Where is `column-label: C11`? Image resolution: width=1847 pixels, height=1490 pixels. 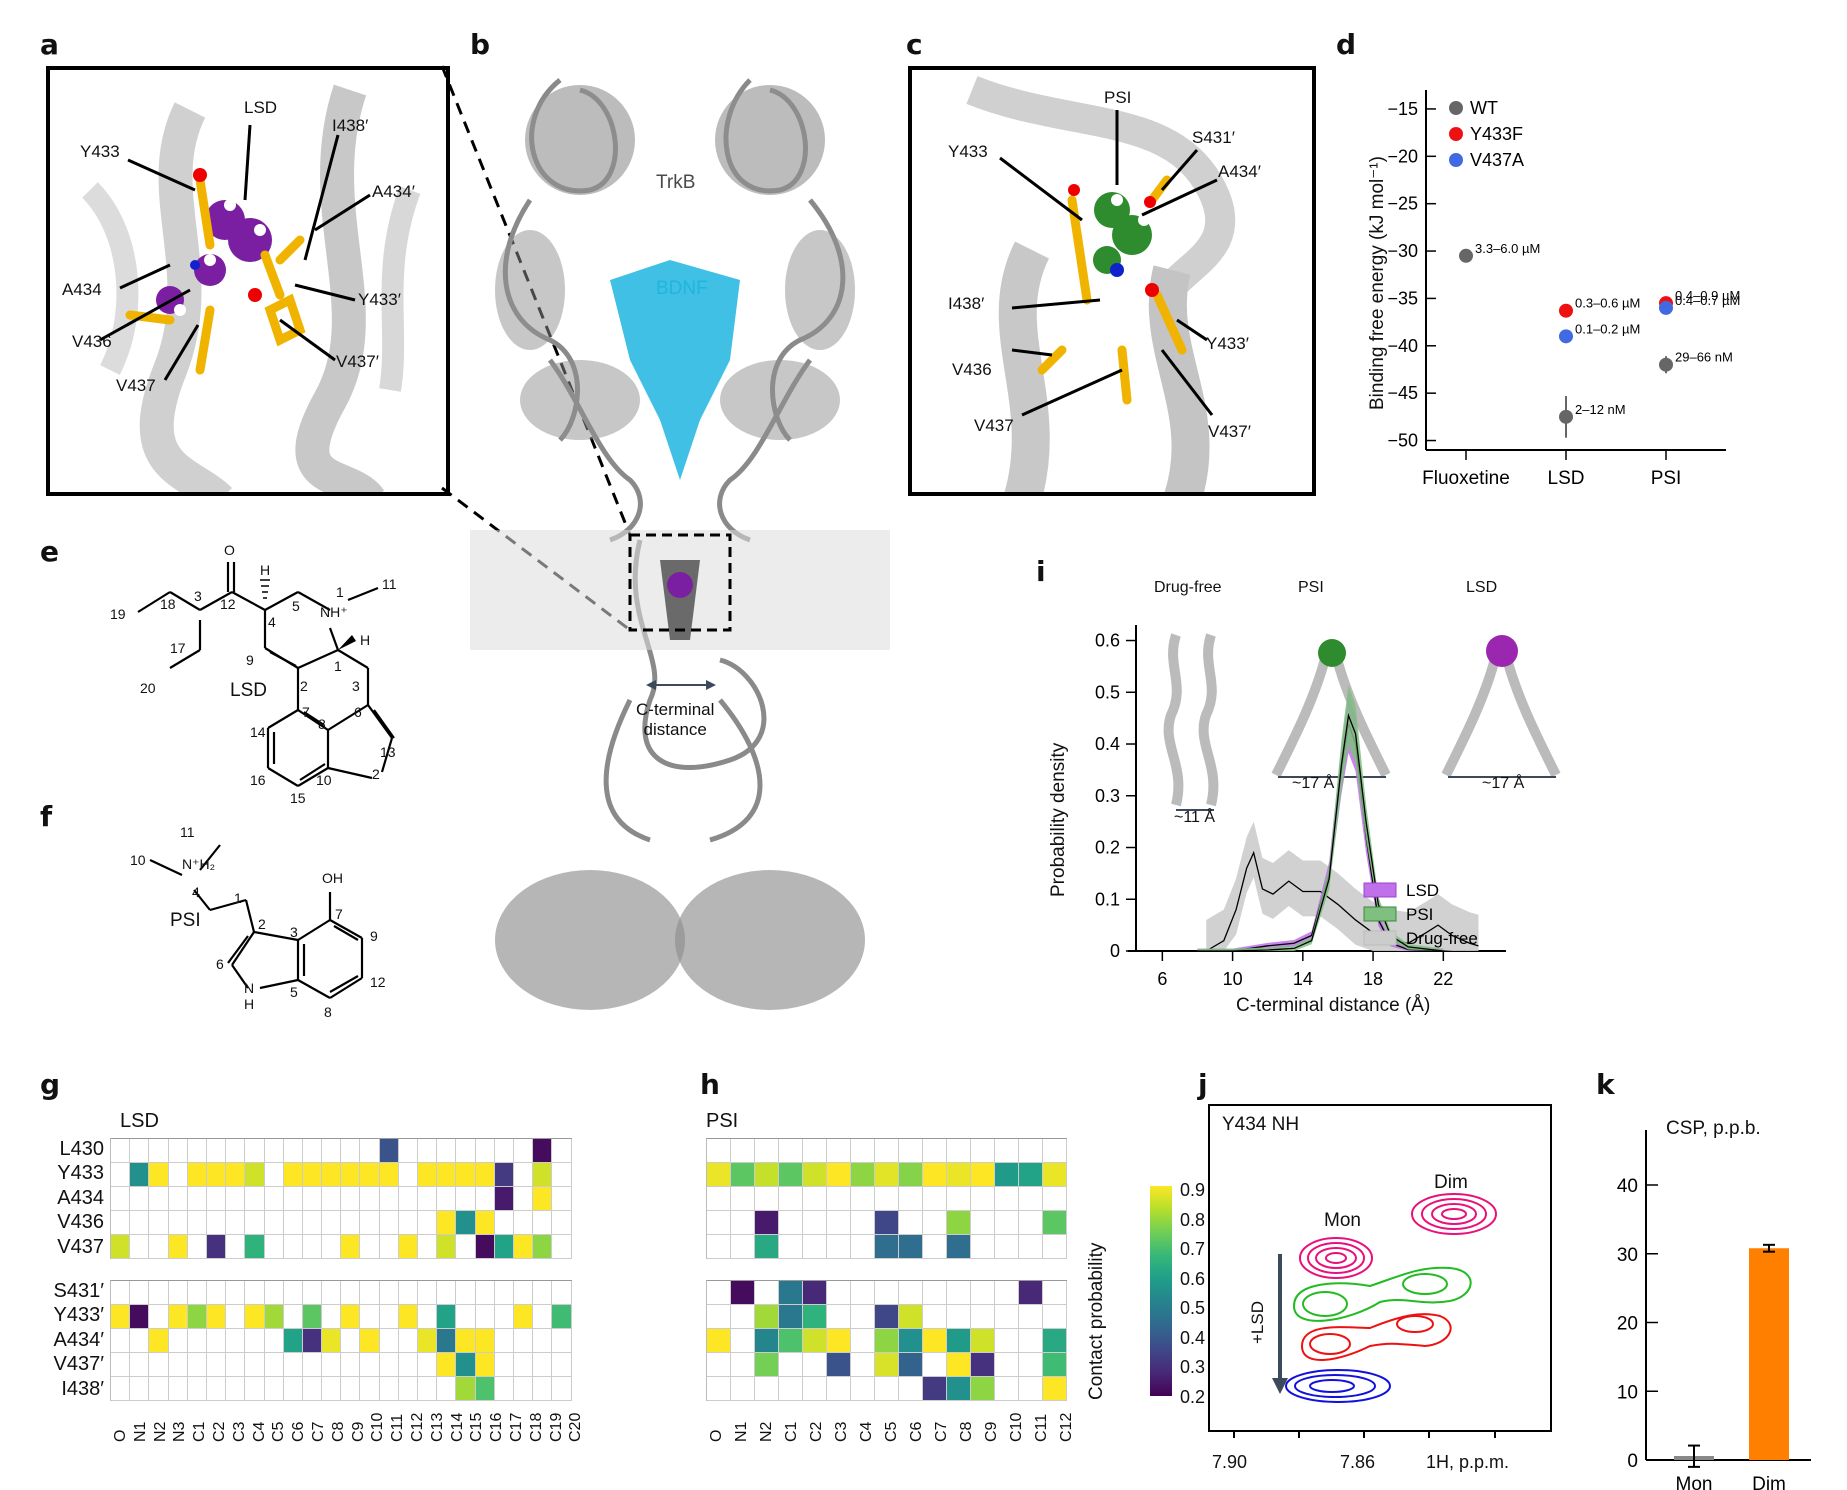 column-label: C11 is located at coordinates (398, 1427).